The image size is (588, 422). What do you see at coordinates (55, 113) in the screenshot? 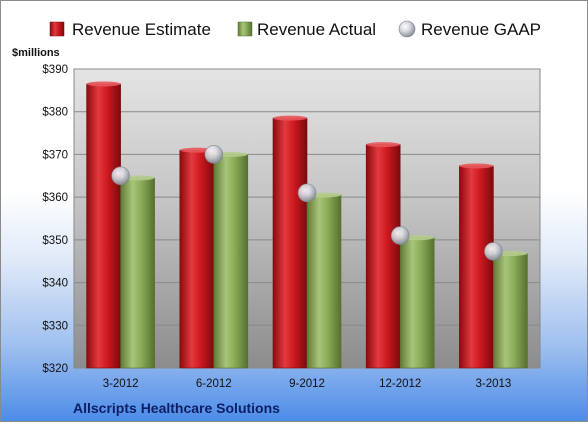
I see `y-tick-label: $380` at bounding box center [55, 113].